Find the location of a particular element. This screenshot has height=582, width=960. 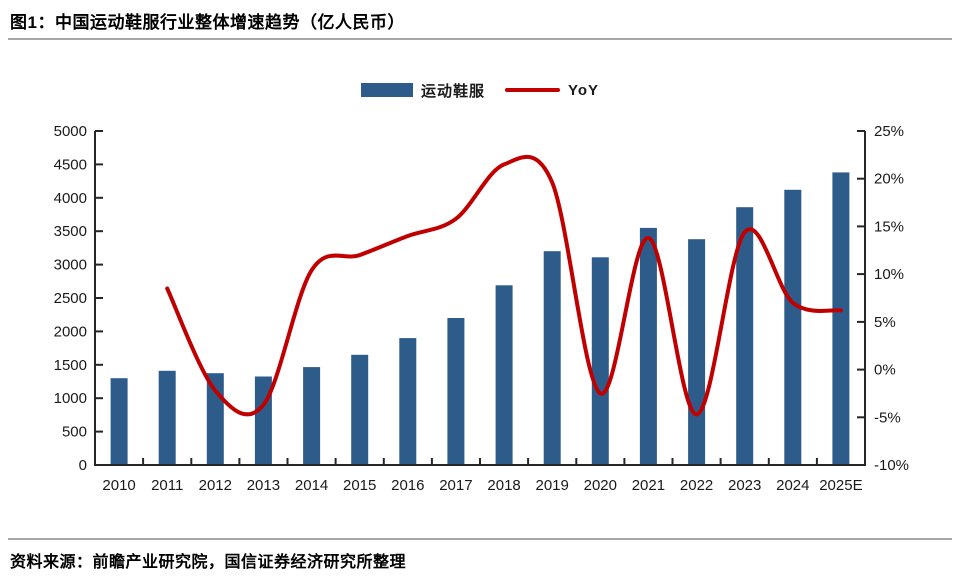

right-axis-label: 20% is located at coordinates (889, 179).